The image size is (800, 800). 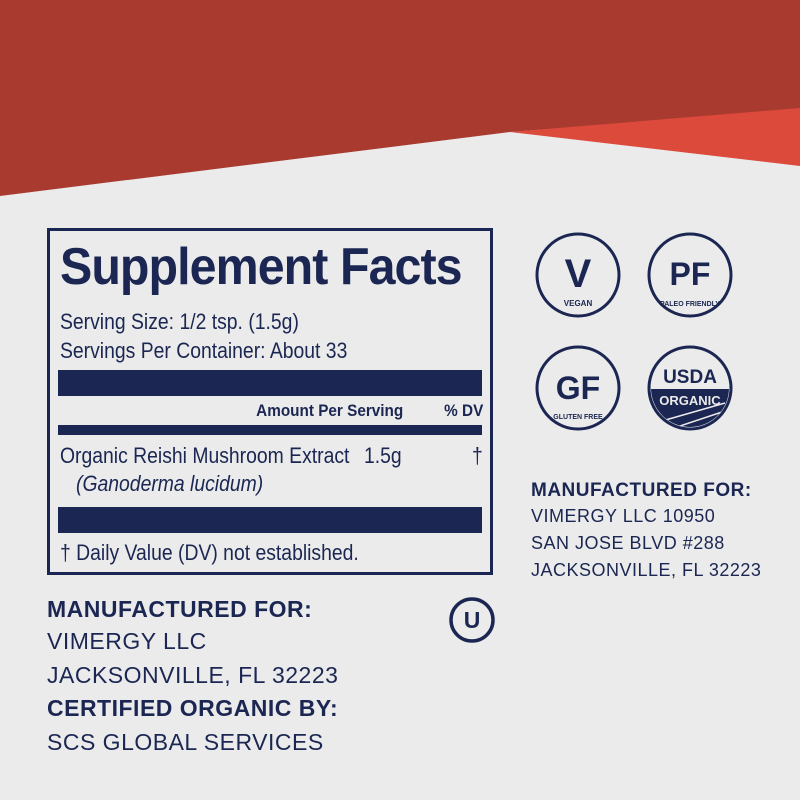 I want to click on badge-main: GF, so click(x=578, y=388).